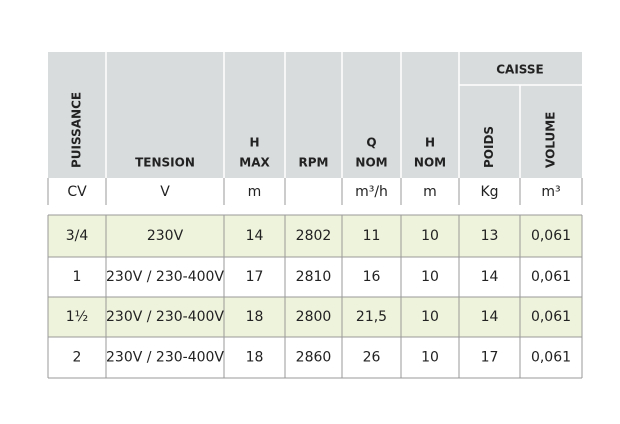 Image resolution: width=620 pixels, height=424 pixels. What do you see at coordinates (314, 358) in the screenshot?
I see `cell: 2860` at bounding box center [314, 358].